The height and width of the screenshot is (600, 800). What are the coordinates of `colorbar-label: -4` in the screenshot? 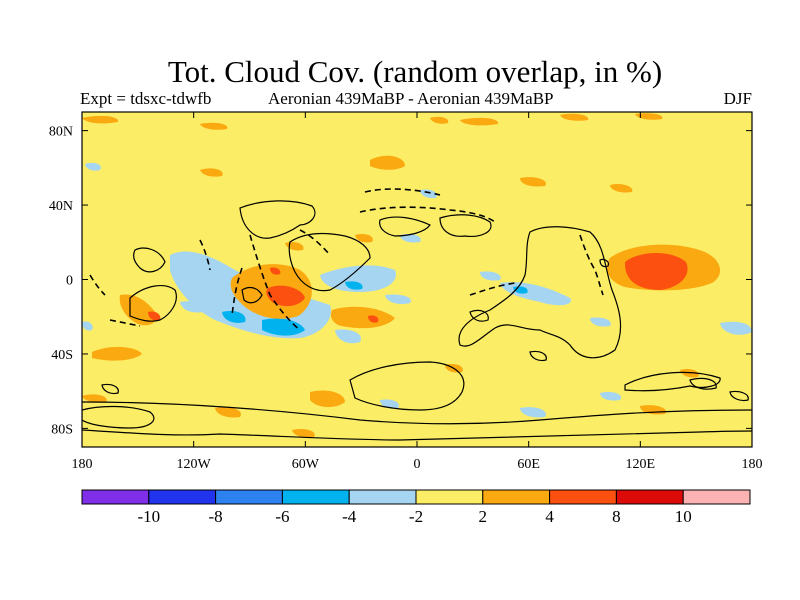 It's located at (349, 516).